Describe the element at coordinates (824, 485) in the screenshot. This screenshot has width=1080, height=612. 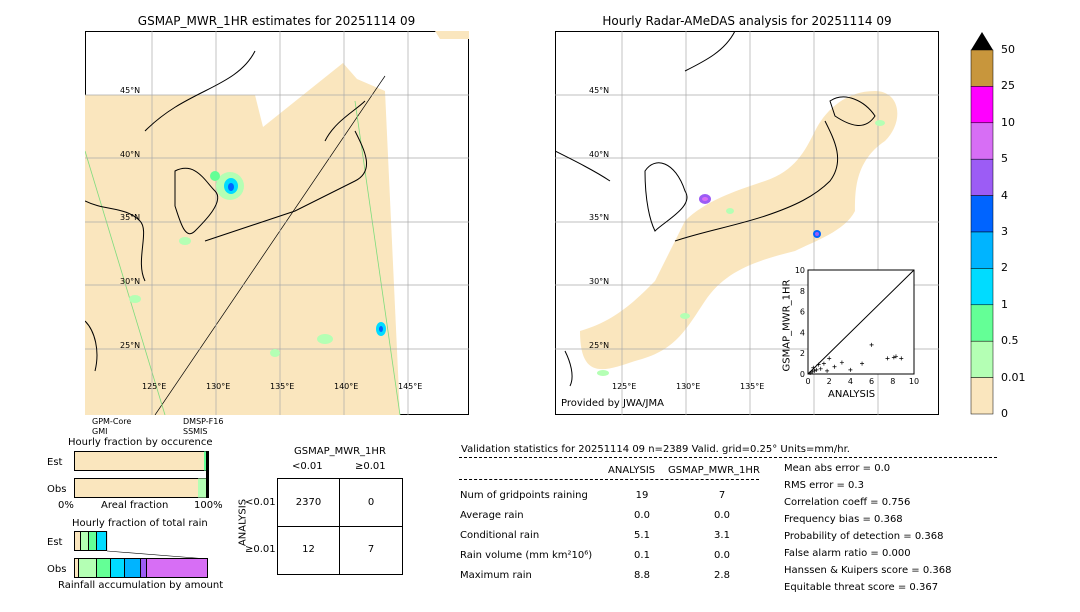
I see `score-line: RMS error = 0.3` at that location.